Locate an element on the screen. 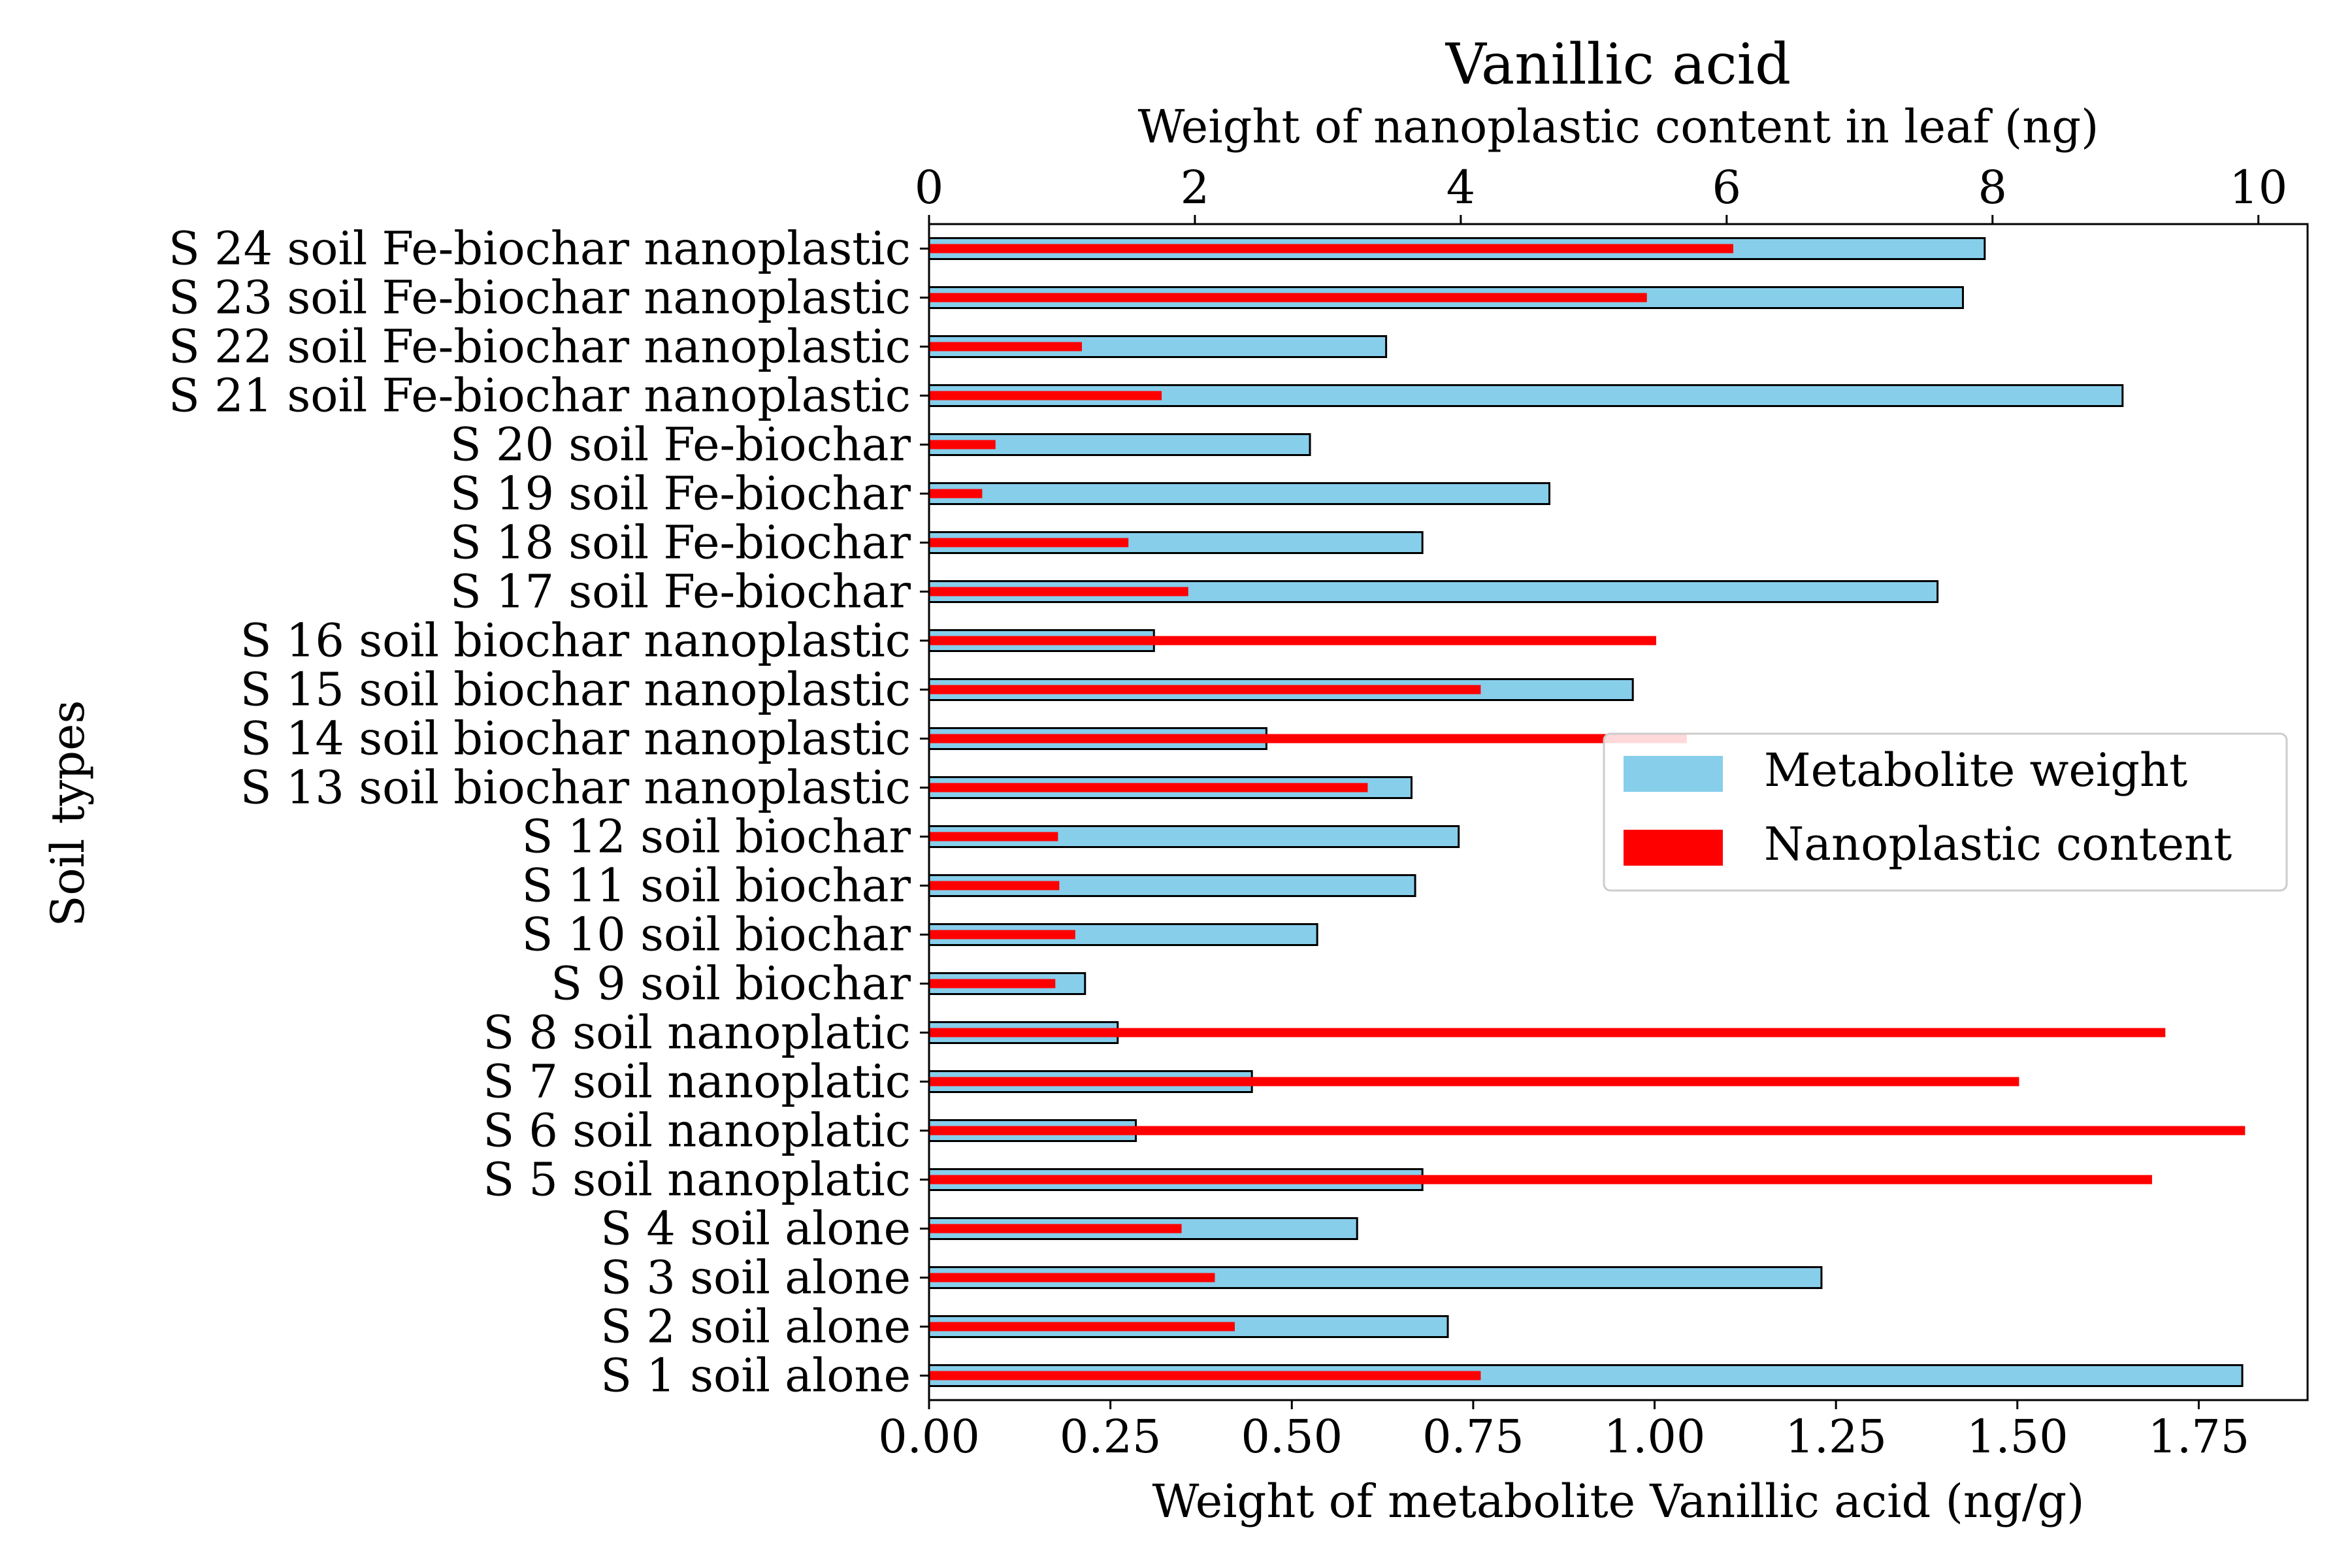 The image size is (2352, 1568). x-tick-bottom-label: 1.00 is located at coordinates (1655, 1436).